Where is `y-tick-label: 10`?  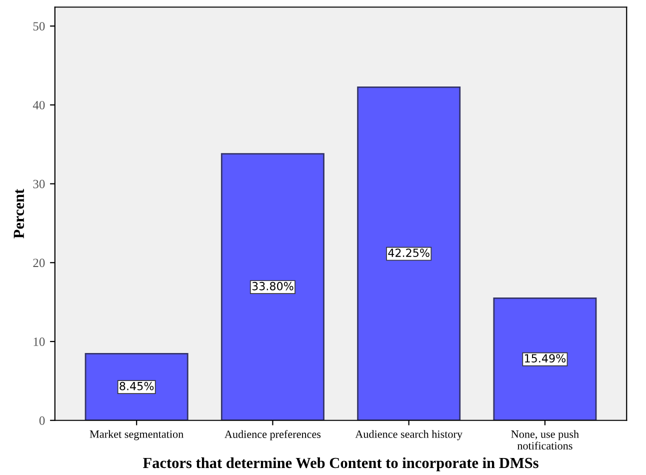 y-tick-label: 10 is located at coordinates (39, 342).